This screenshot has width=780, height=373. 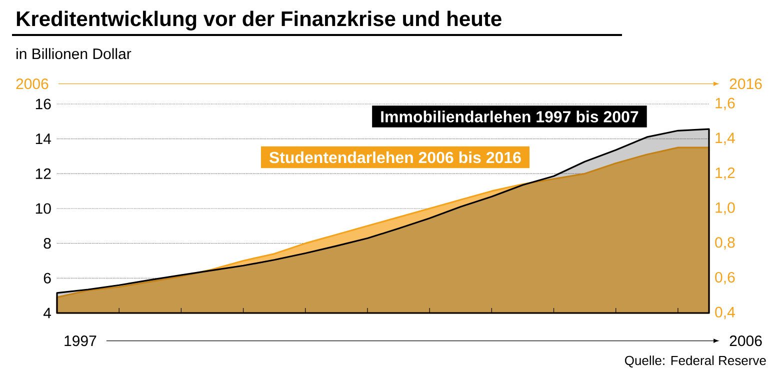 What do you see at coordinates (80, 341) in the screenshot?
I see `text: 1997` at bounding box center [80, 341].